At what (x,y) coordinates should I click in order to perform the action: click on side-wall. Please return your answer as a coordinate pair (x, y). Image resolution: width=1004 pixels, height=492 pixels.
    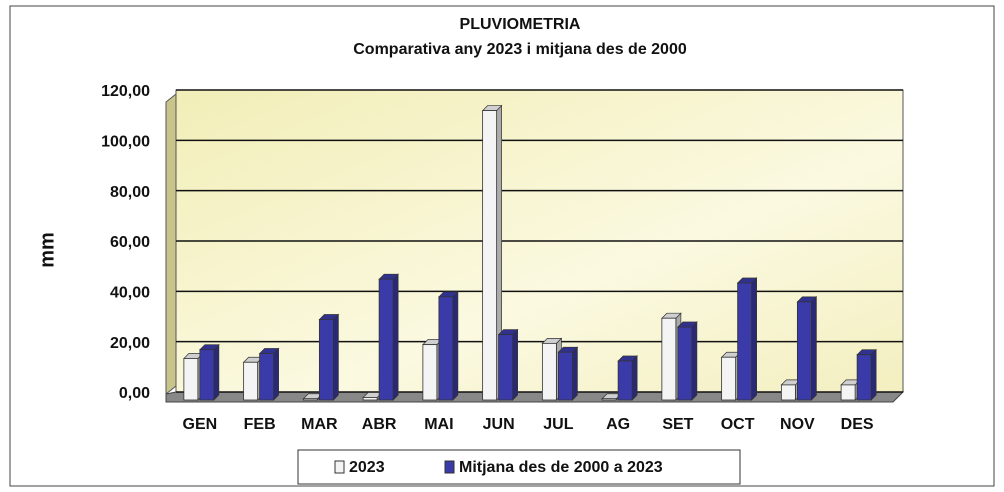
    Looking at the image, I should click on (171, 244).